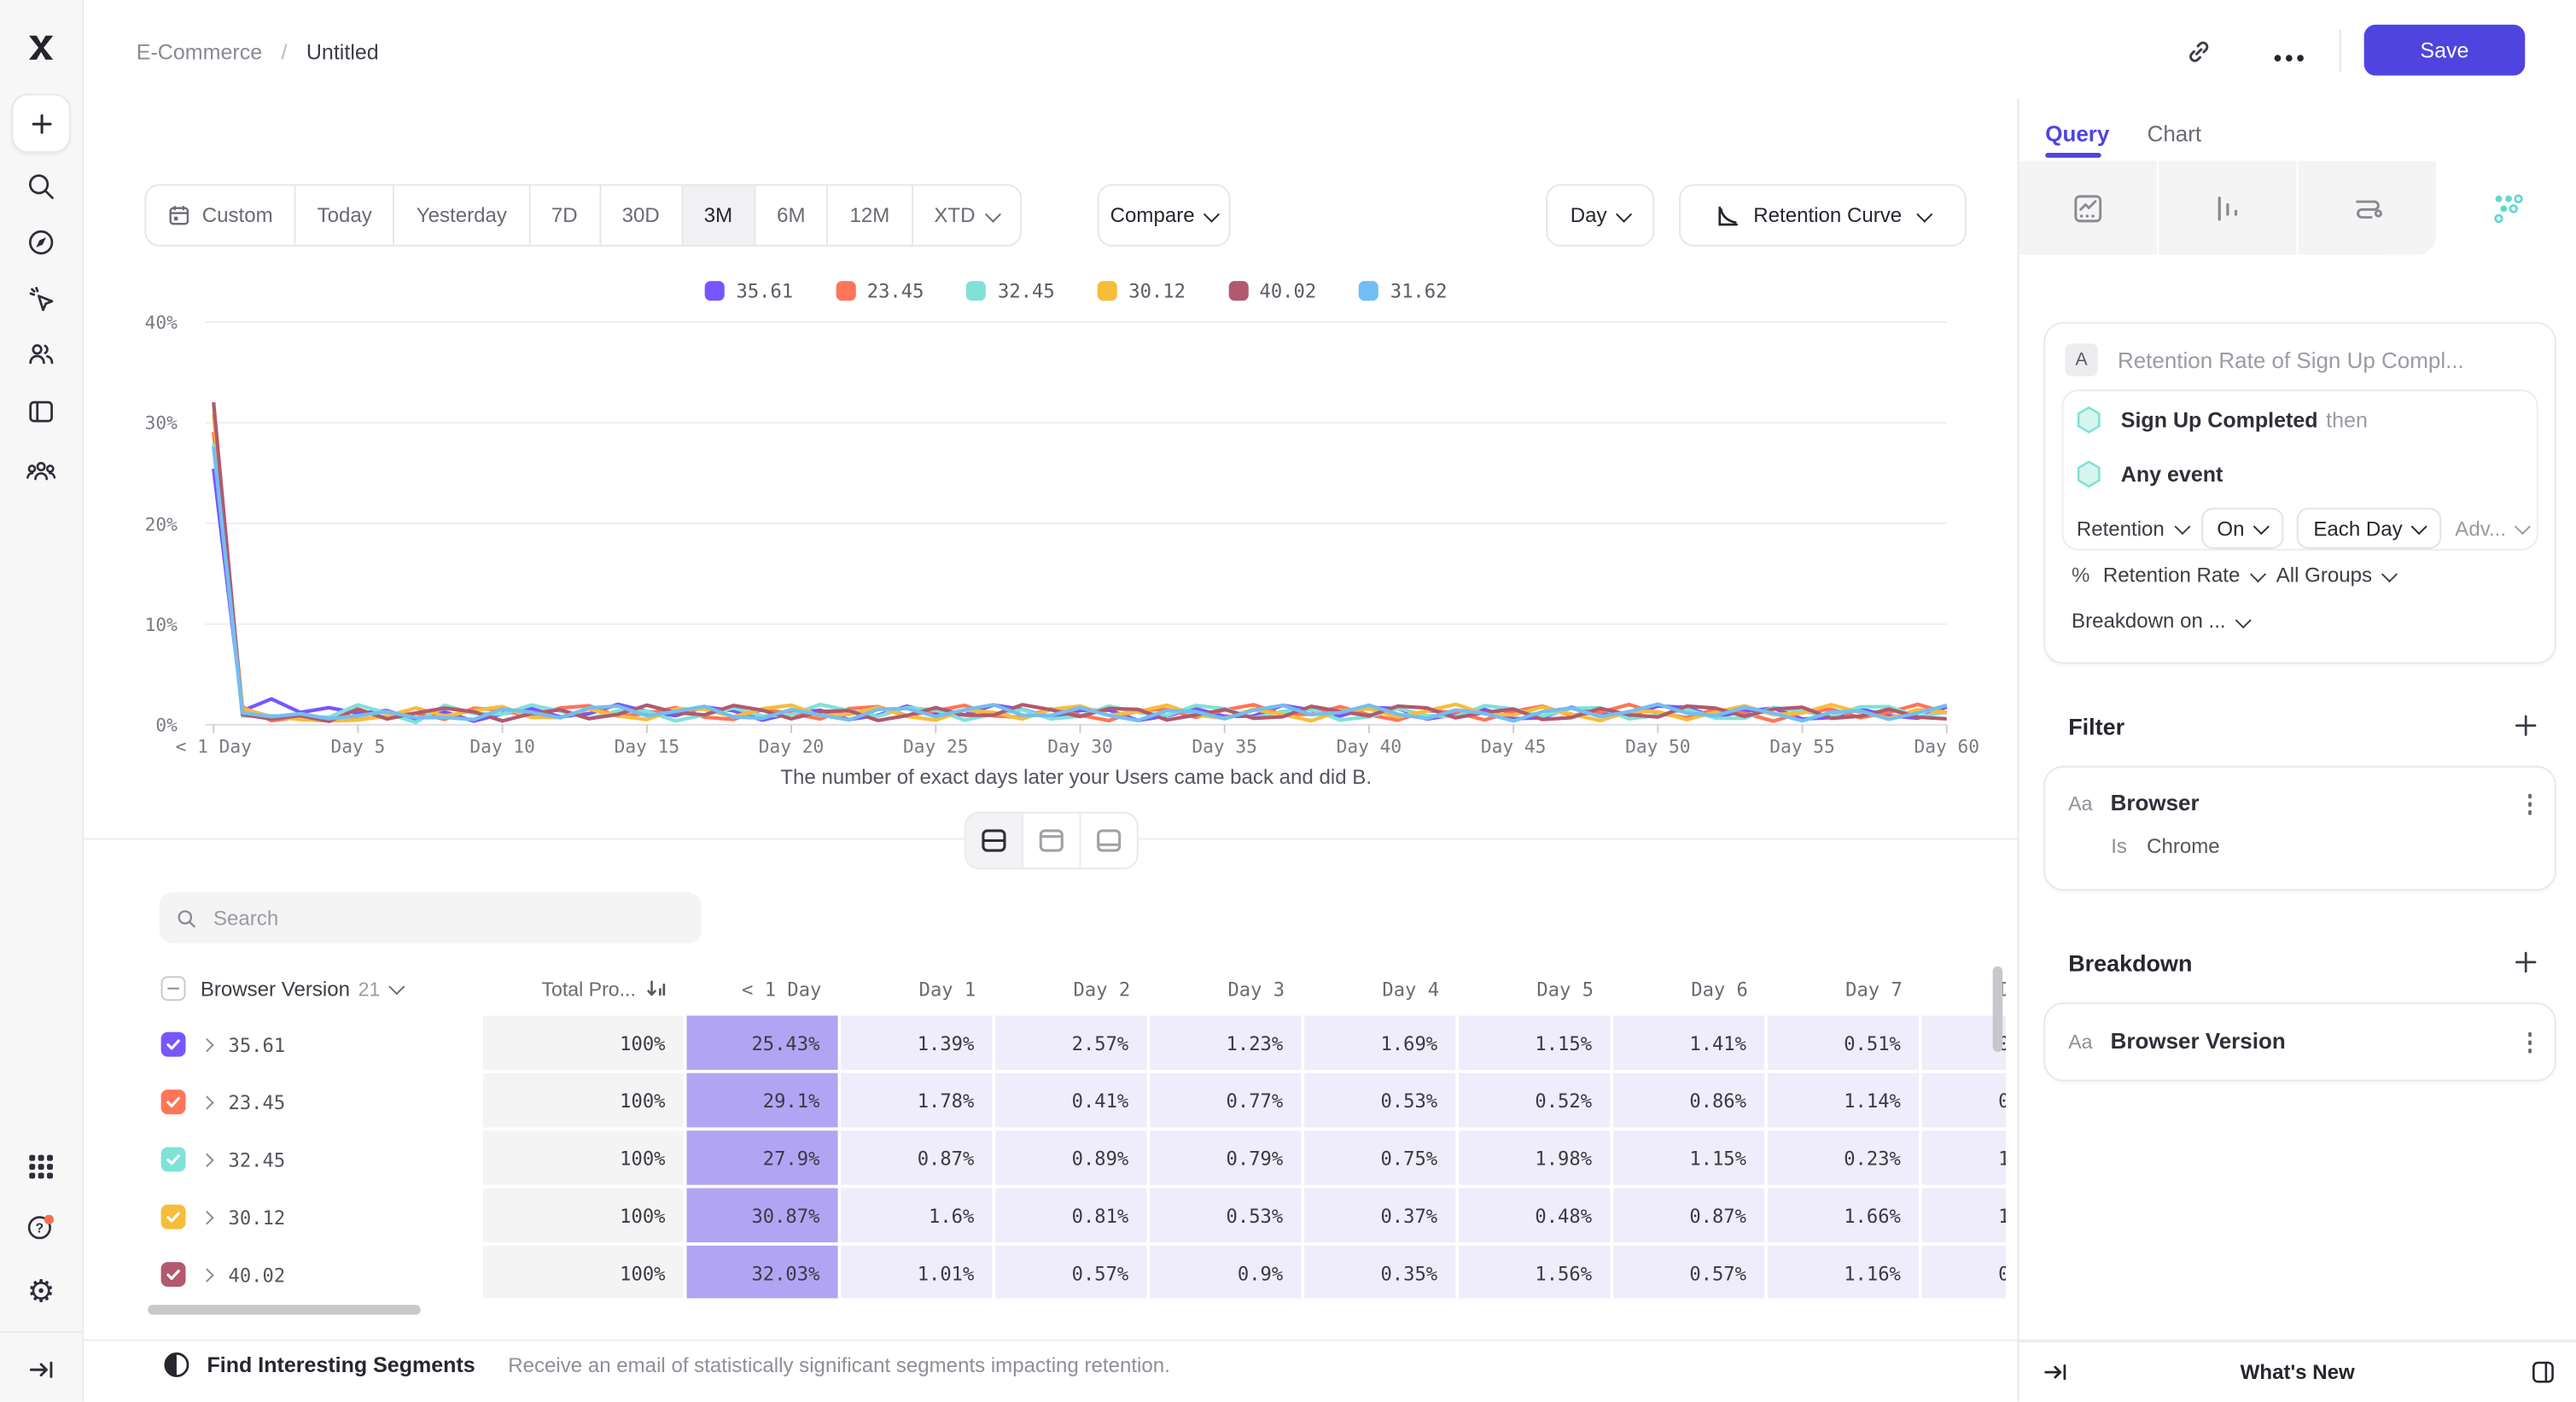  Describe the element at coordinates (257, 1275) in the screenshot. I see `row-label: 40.02` at that location.